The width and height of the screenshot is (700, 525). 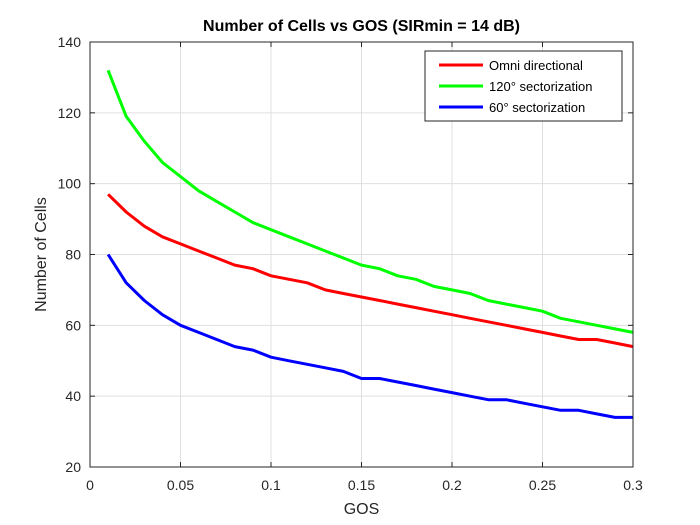 I want to click on y-tick-label: 60, so click(x=73, y=325).